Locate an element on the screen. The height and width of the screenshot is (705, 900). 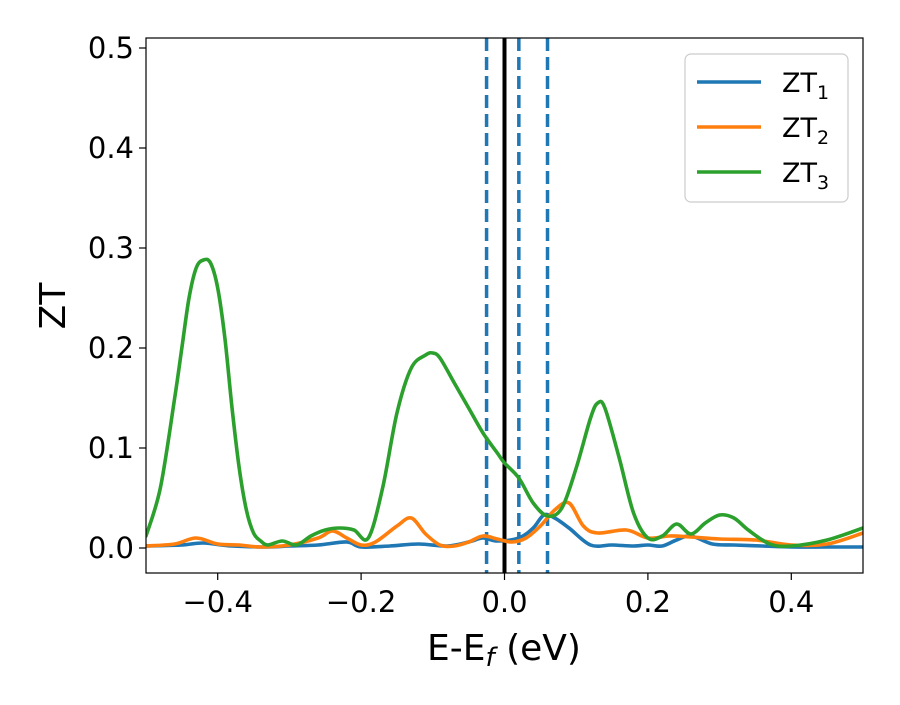
legend-label-zt2: ZT2 is located at coordinates (805, 131).